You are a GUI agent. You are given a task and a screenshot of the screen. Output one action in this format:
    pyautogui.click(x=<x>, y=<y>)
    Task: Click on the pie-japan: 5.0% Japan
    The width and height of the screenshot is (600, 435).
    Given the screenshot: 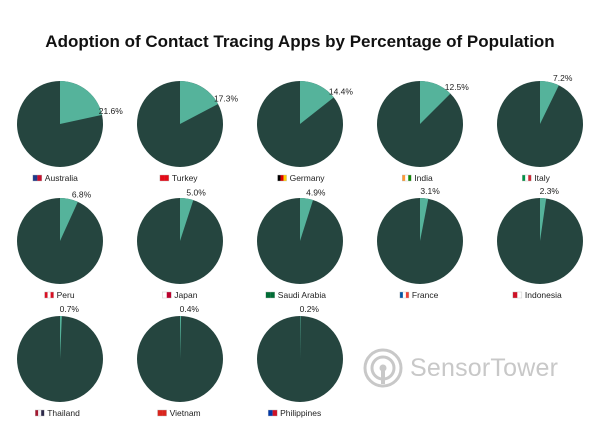 What is the action you would take?
    pyautogui.click(x=180, y=243)
    